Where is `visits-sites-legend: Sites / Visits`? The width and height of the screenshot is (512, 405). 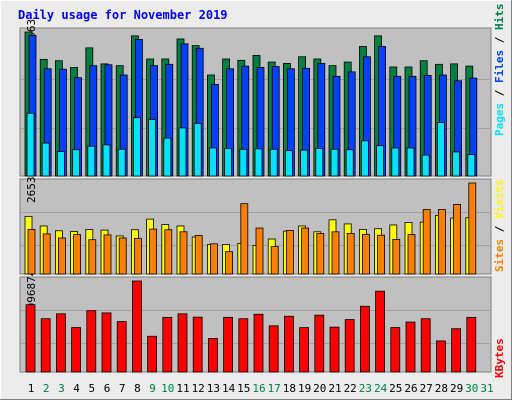
visits-sites-legend: Sites / Visits is located at coordinates (499, 225).